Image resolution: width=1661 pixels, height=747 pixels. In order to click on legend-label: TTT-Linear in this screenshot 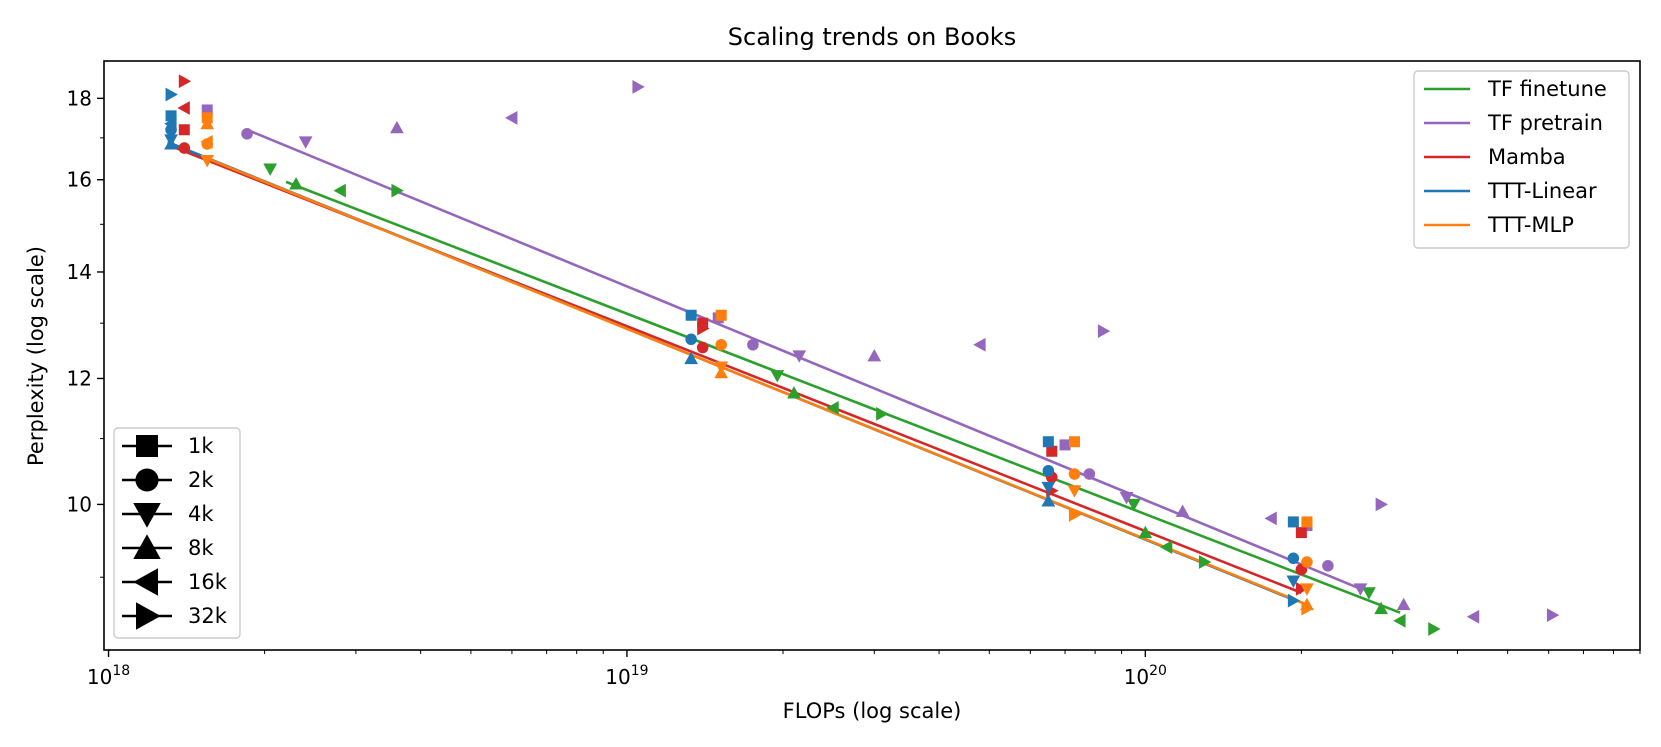, I will do `click(1542, 191)`.